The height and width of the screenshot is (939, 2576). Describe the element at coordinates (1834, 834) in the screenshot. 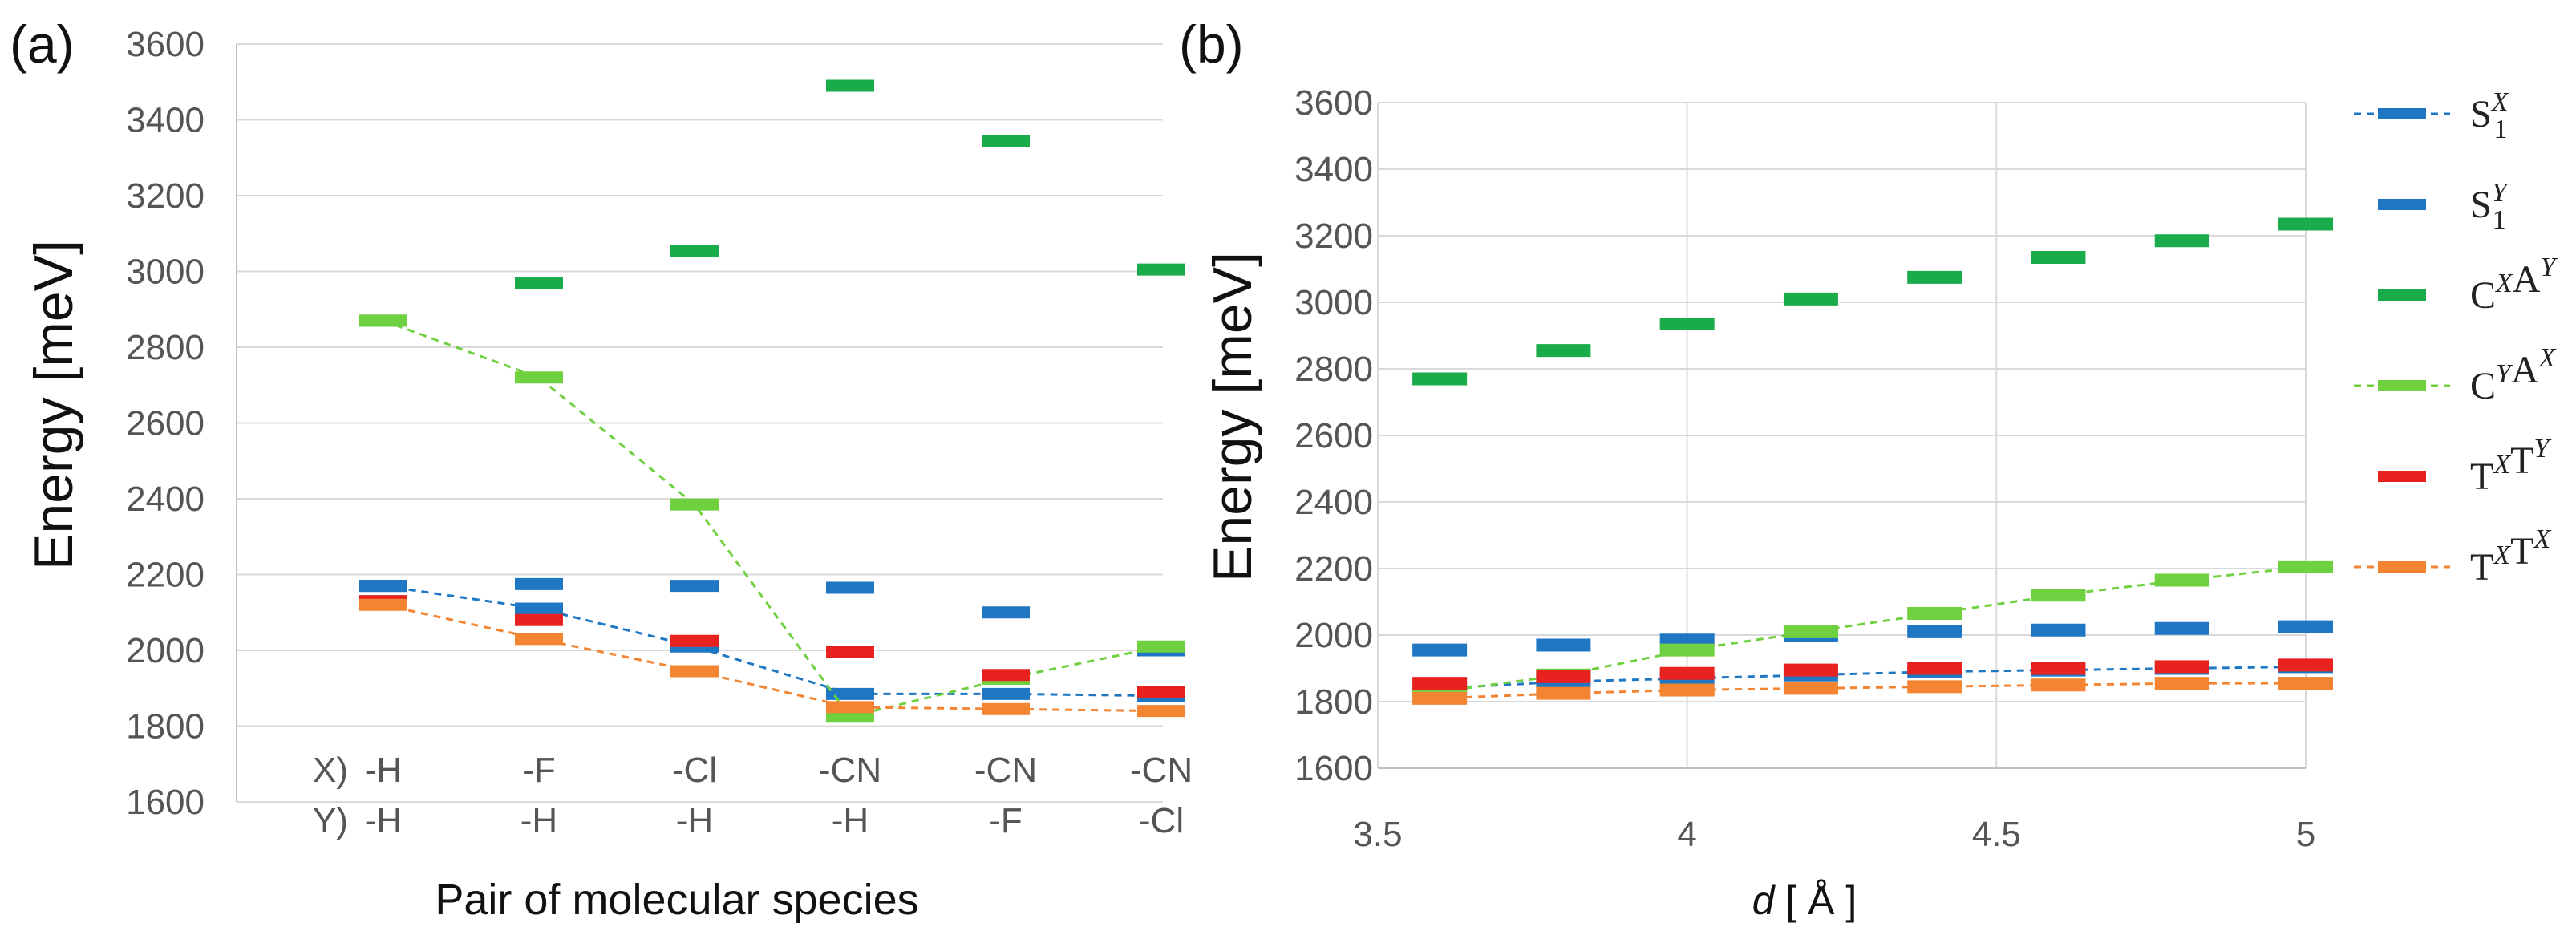

I see `panel-b-x-ticks: 3.5 4 4.5 5` at that location.